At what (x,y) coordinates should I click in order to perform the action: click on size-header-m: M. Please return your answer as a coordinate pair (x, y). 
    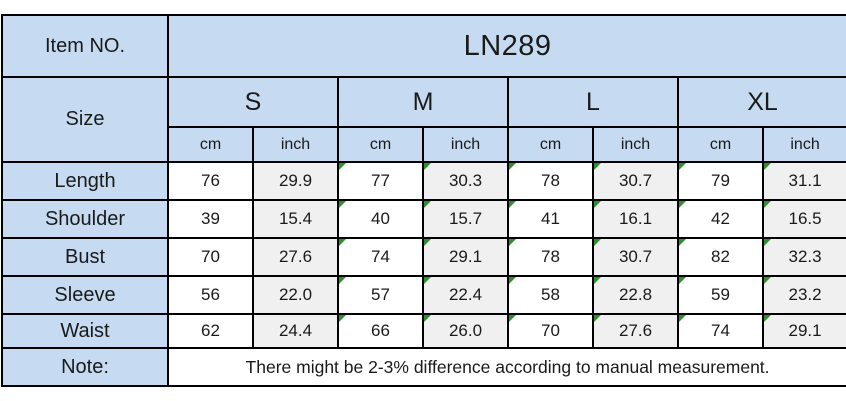
    Looking at the image, I should click on (423, 102).